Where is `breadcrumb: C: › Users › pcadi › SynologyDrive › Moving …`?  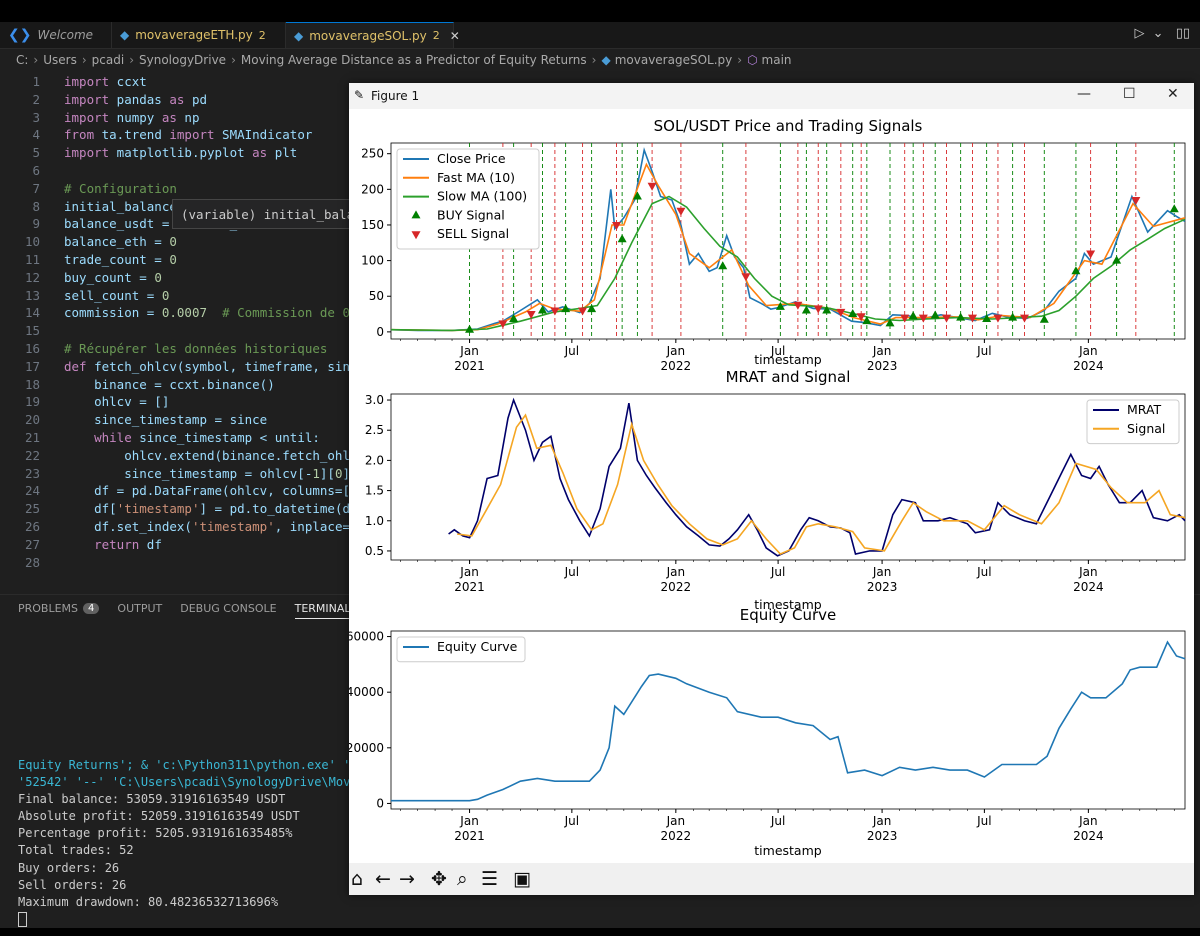
breadcrumb: C: › Users › pcadi › SynologyDrive › Moving … is located at coordinates (600, 60).